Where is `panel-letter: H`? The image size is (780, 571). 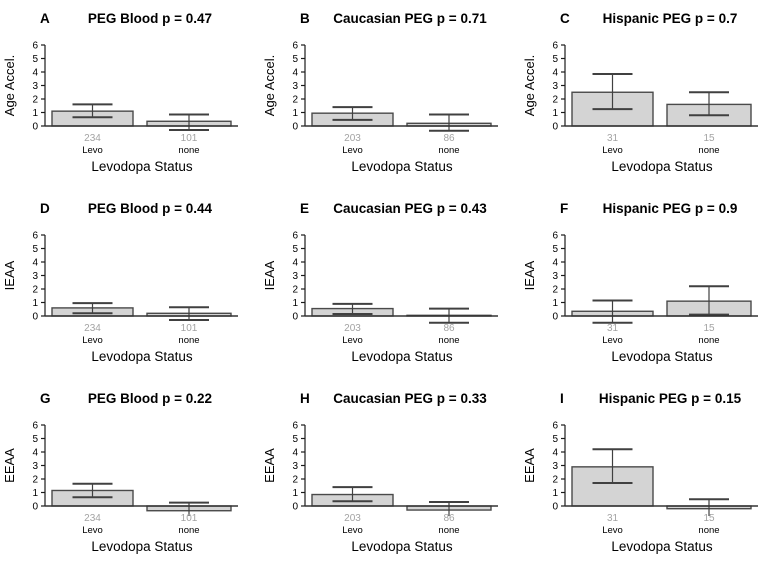
panel-letter: H is located at coordinates (305, 398).